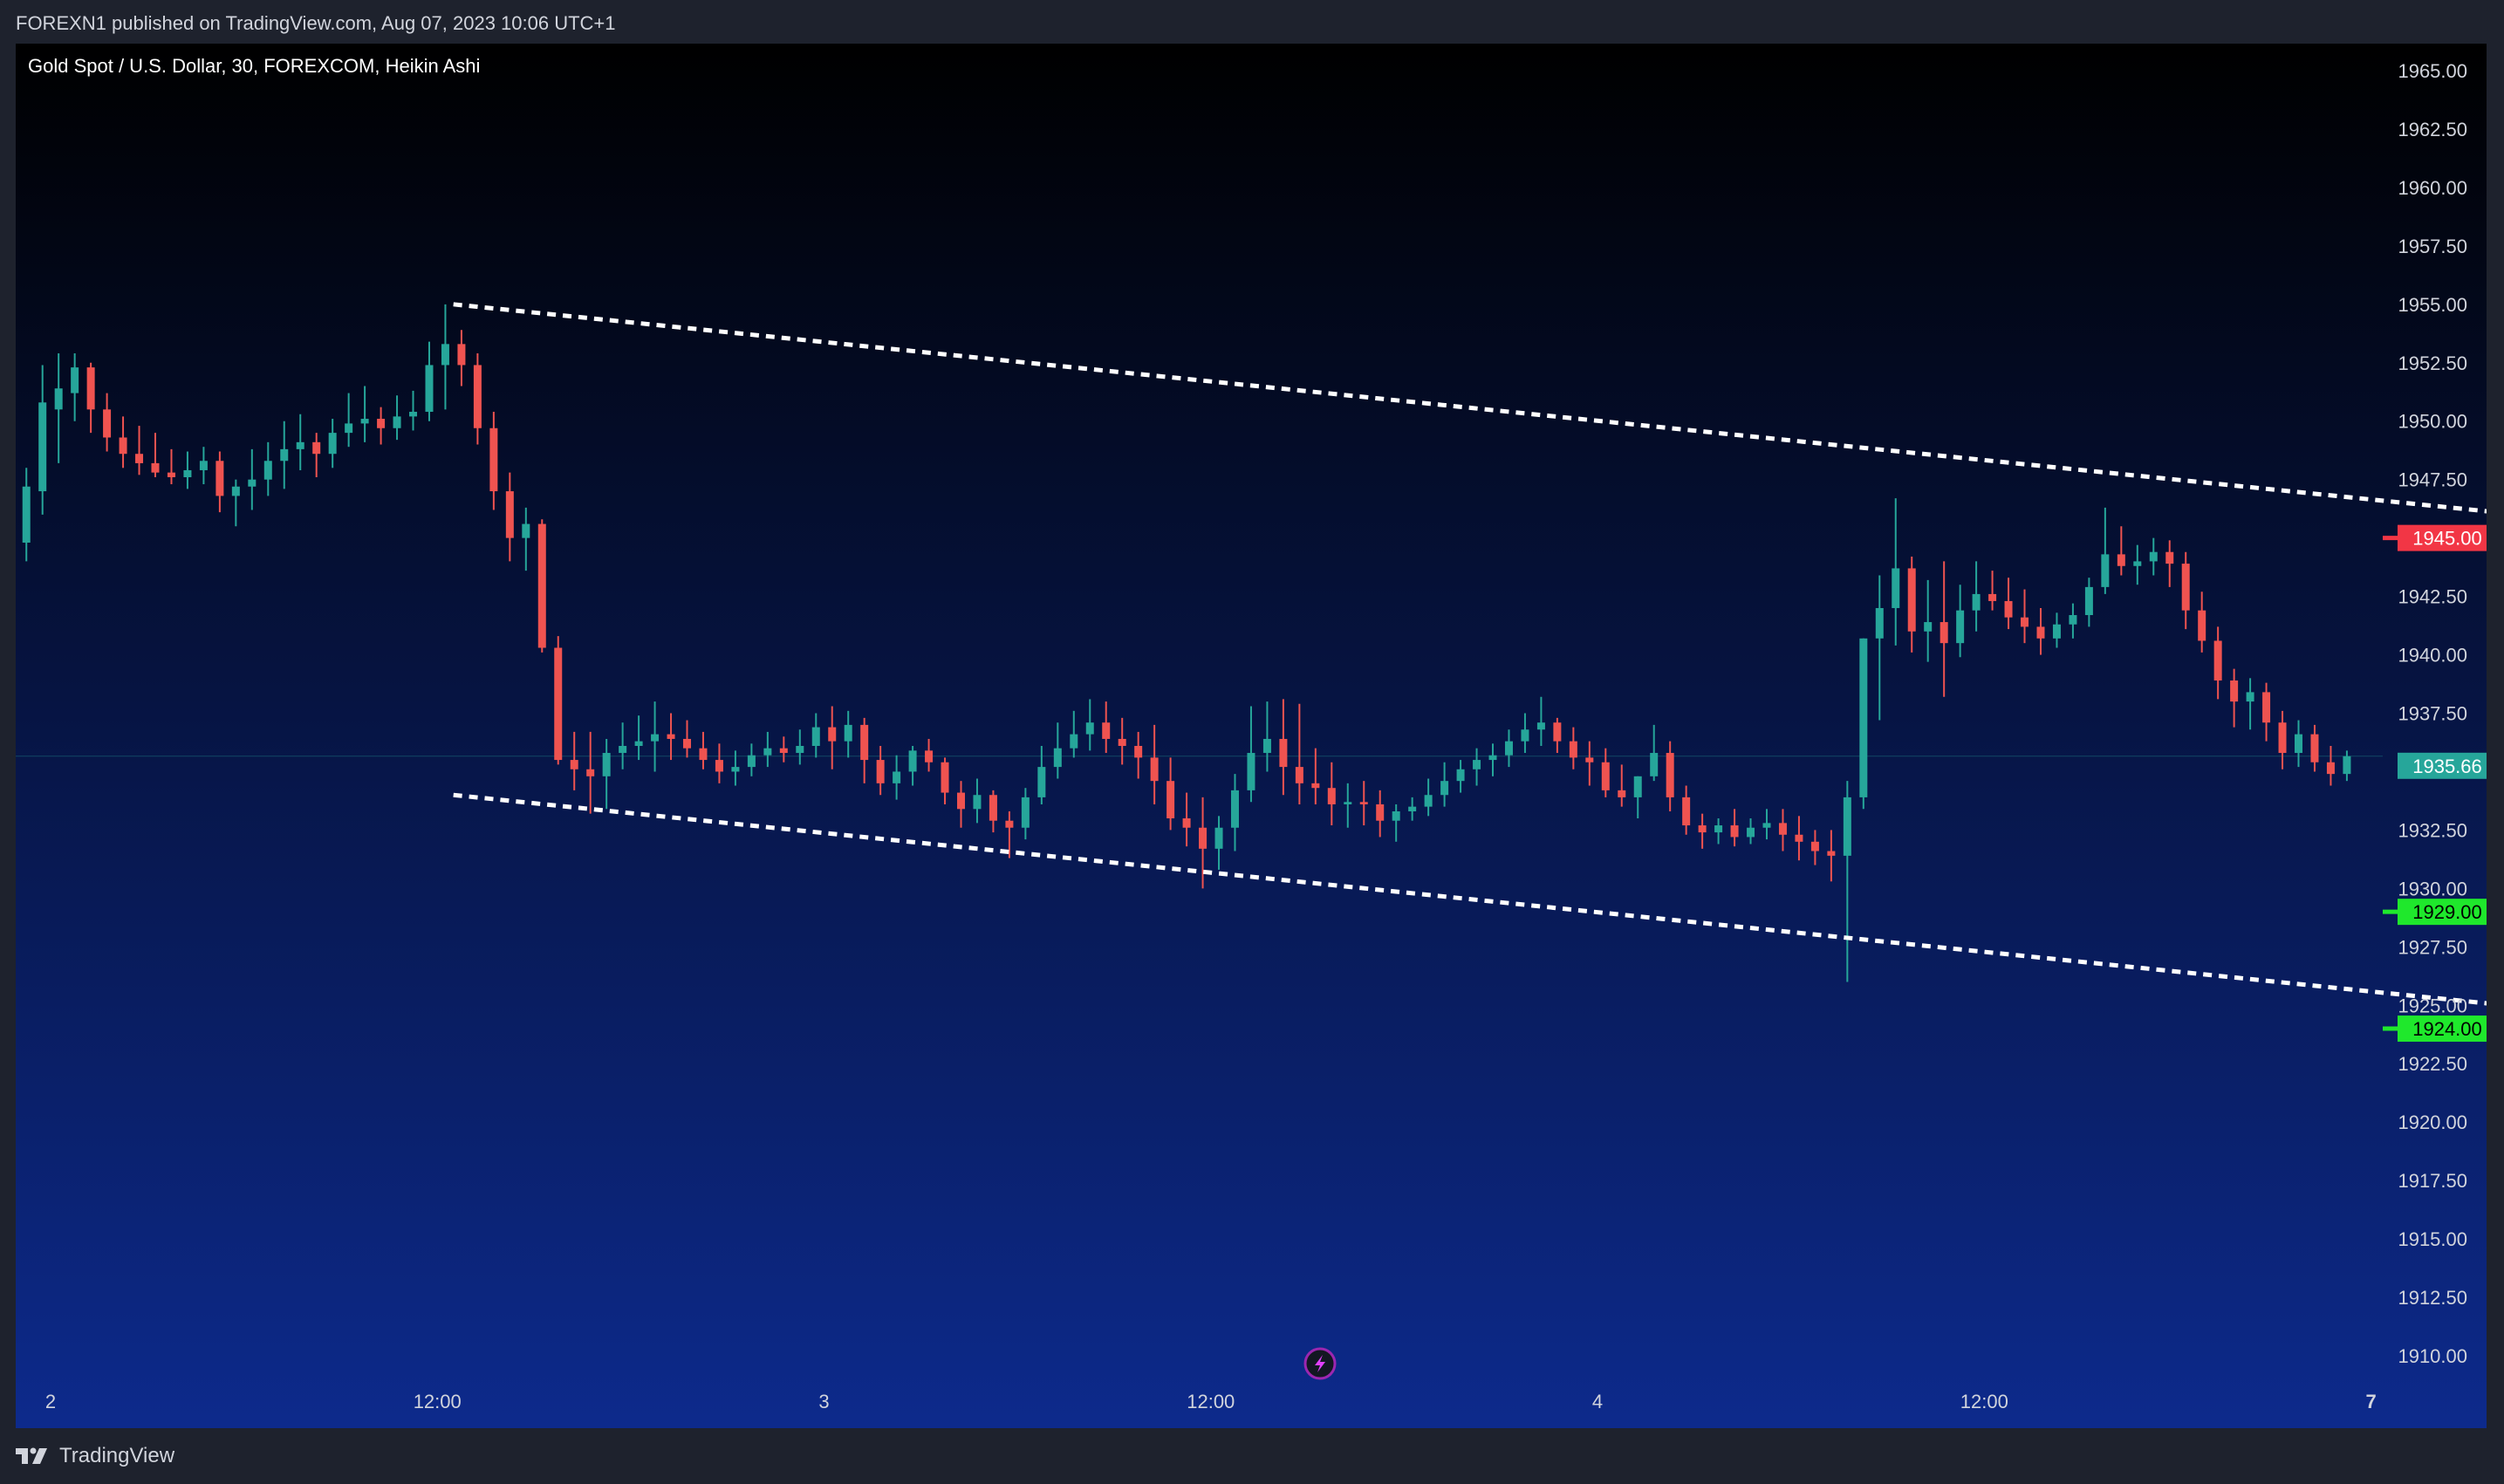 This screenshot has width=2504, height=1484. What do you see at coordinates (2447, 766) in the screenshot?
I see `current-price-label-text: 1935.66` at bounding box center [2447, 766].